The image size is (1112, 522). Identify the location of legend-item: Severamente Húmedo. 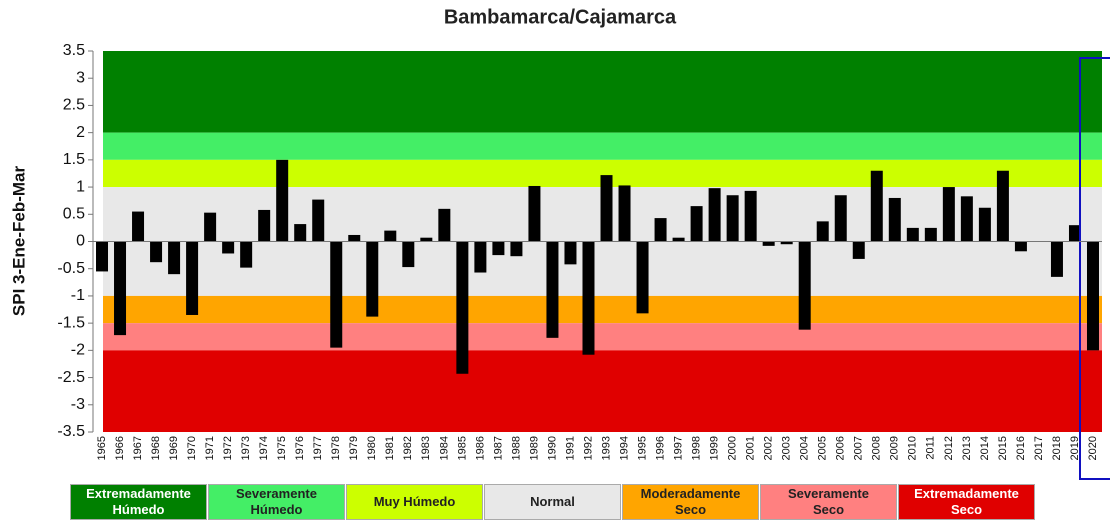
(276, 502).